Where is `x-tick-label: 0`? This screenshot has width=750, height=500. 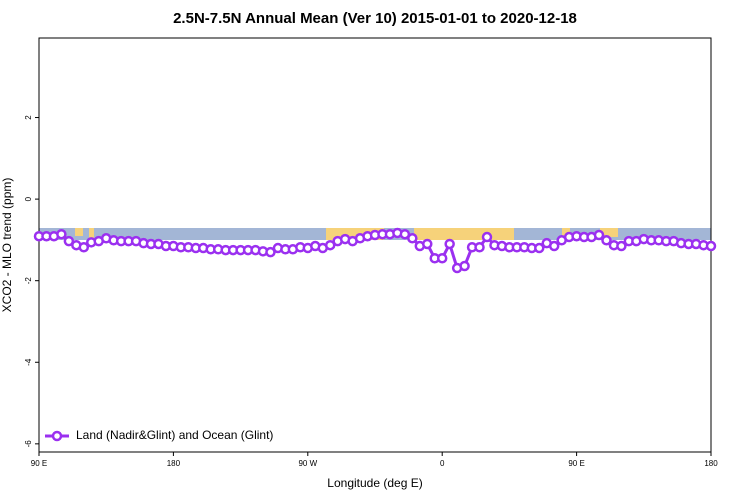 x-tick-label: 0 is located at coordinates (442, 463).